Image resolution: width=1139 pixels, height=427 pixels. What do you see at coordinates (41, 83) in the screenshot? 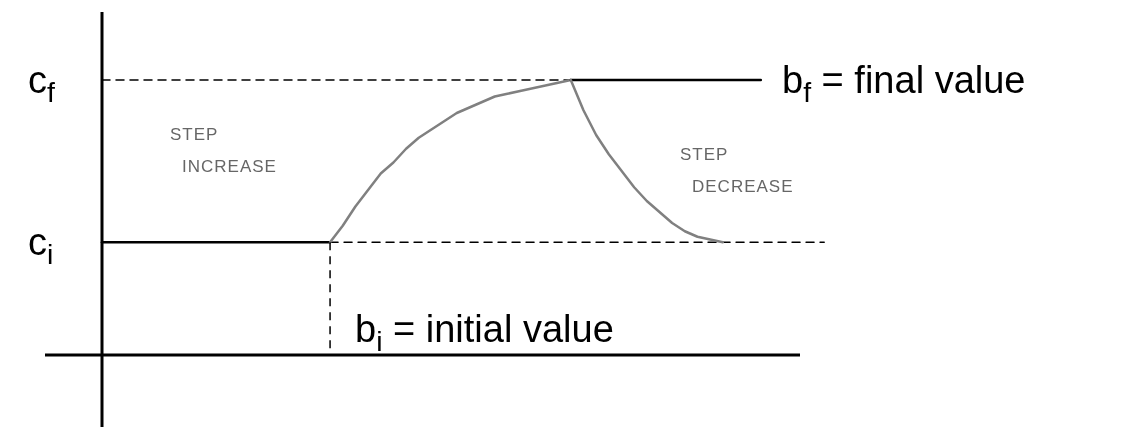
I see `text: c$_{f}$` at bounding box center [41, 83].